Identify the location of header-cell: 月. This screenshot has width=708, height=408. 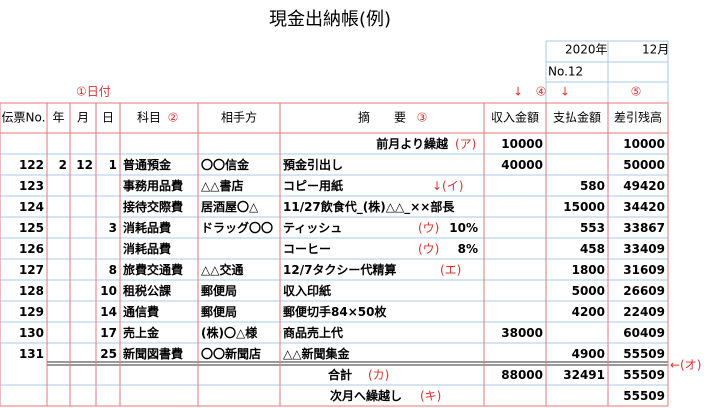
(83, 118).